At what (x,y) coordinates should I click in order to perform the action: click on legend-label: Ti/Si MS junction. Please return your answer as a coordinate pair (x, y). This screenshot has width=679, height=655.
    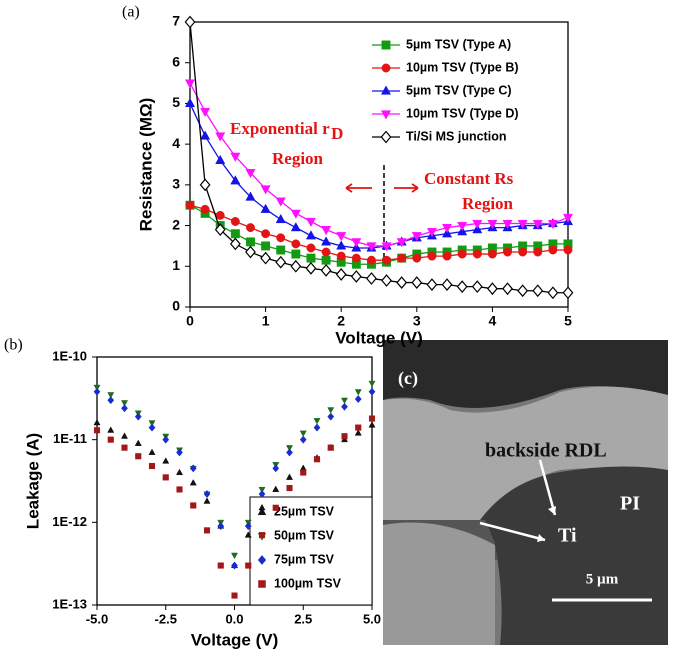
    Looking at the image, I should click on (456, 136).